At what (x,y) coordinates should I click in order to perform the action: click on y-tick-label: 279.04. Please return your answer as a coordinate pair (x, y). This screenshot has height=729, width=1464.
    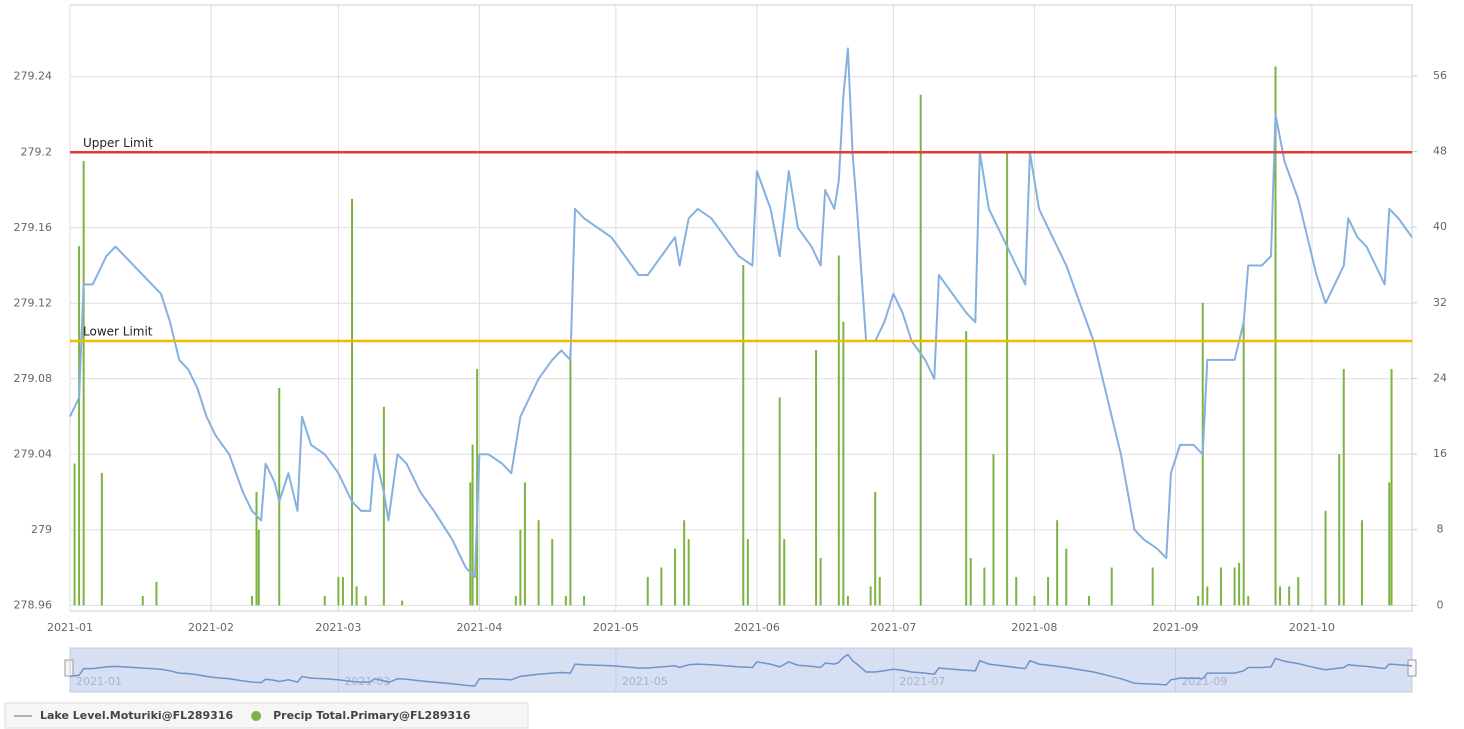
    Looking at the image, I should click on (33, 453).